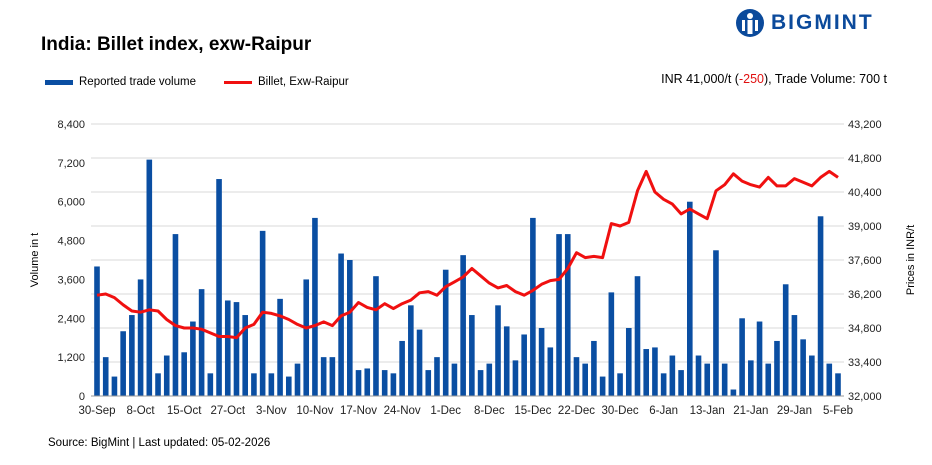  What do you see at coordinates (865, 125) in the screenshot?
I see `y2-tick-label: 43,200` at bounding box center [865, 125].